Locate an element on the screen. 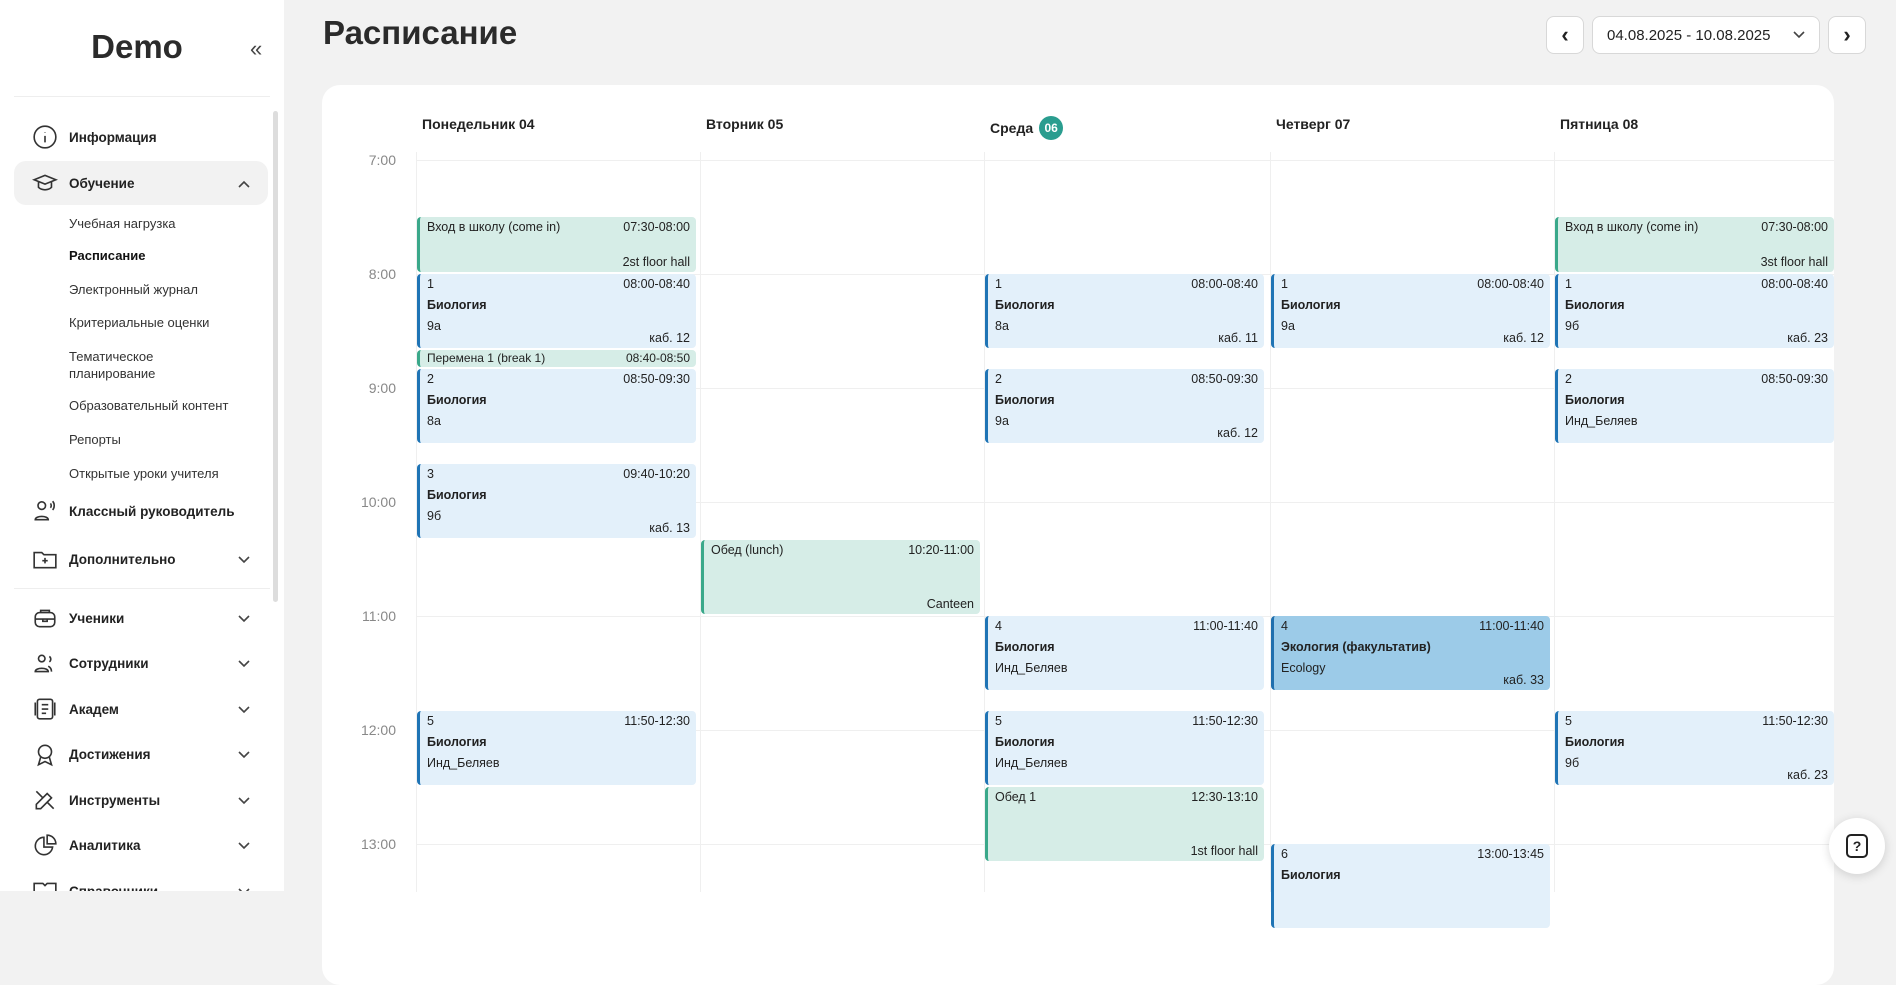 The width and height of the screenshot is (1896, 985). graduation-cap-icon-wrap is located at coordinates (39, 183).